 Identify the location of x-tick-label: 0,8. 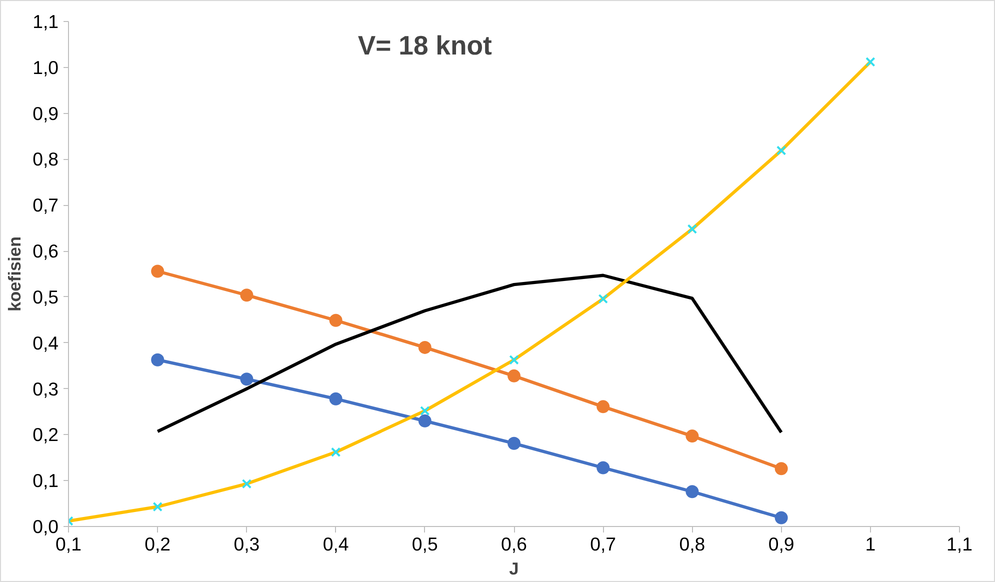
(692, 544).